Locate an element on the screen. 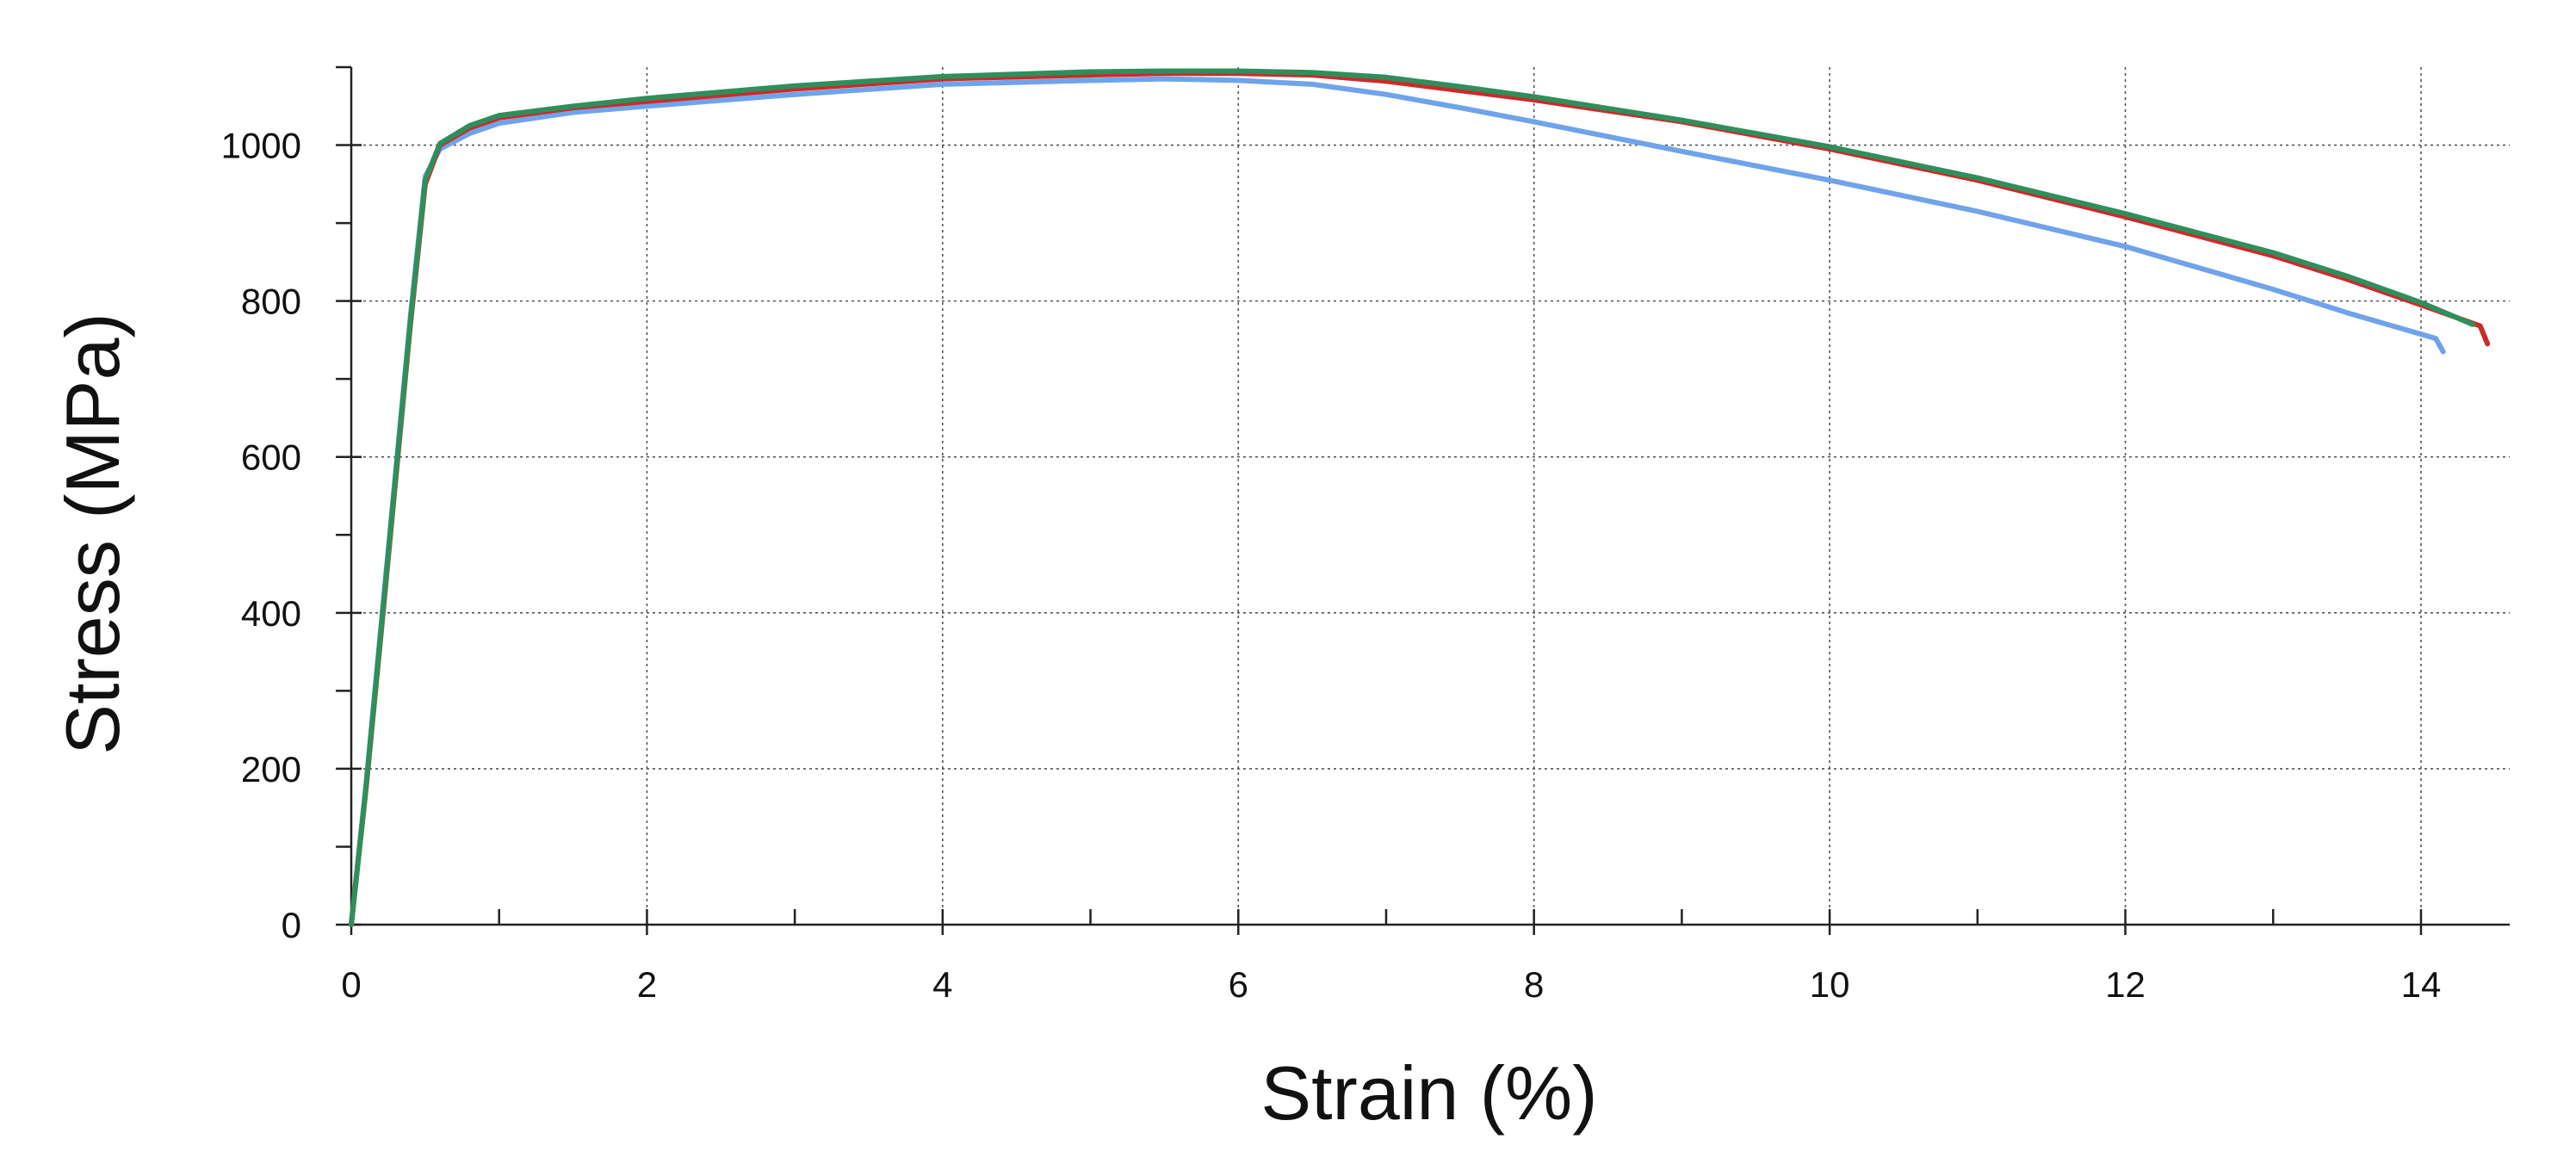 The height and width of the screenshot is (1164, 2576). x-tick-label: 4 is located at coordinates (942, 984).